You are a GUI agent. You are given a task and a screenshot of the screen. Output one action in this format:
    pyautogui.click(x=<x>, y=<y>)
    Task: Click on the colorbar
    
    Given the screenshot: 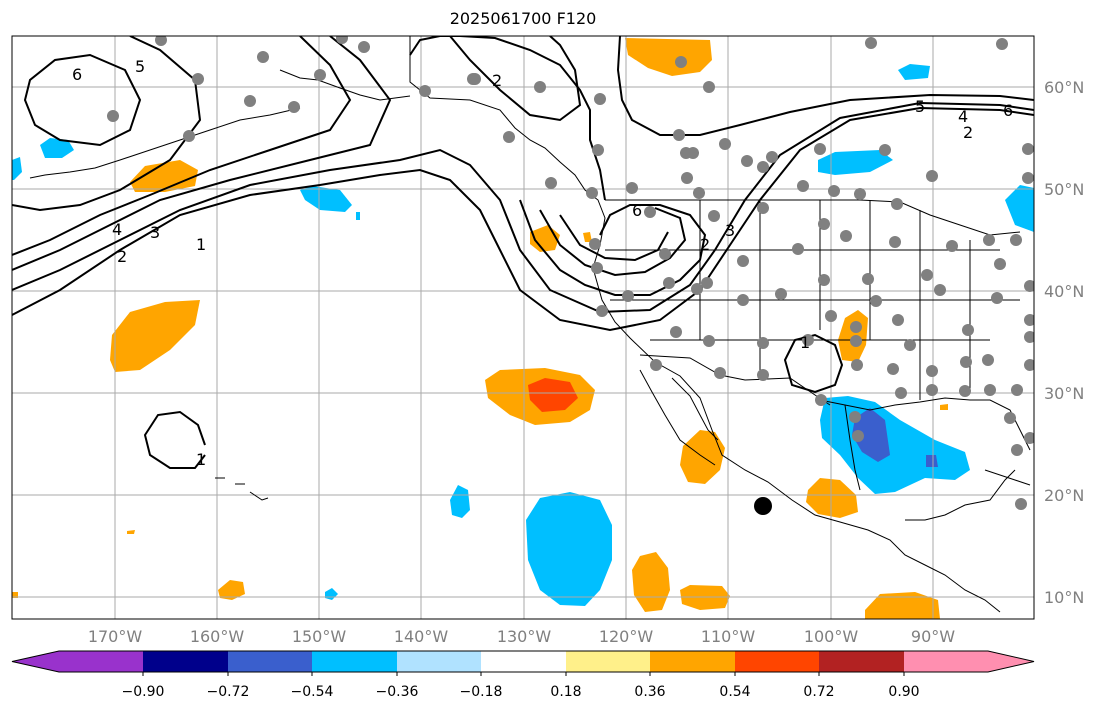 What is the action you would take?
    pyautogui.click(x=523, y=663)
    